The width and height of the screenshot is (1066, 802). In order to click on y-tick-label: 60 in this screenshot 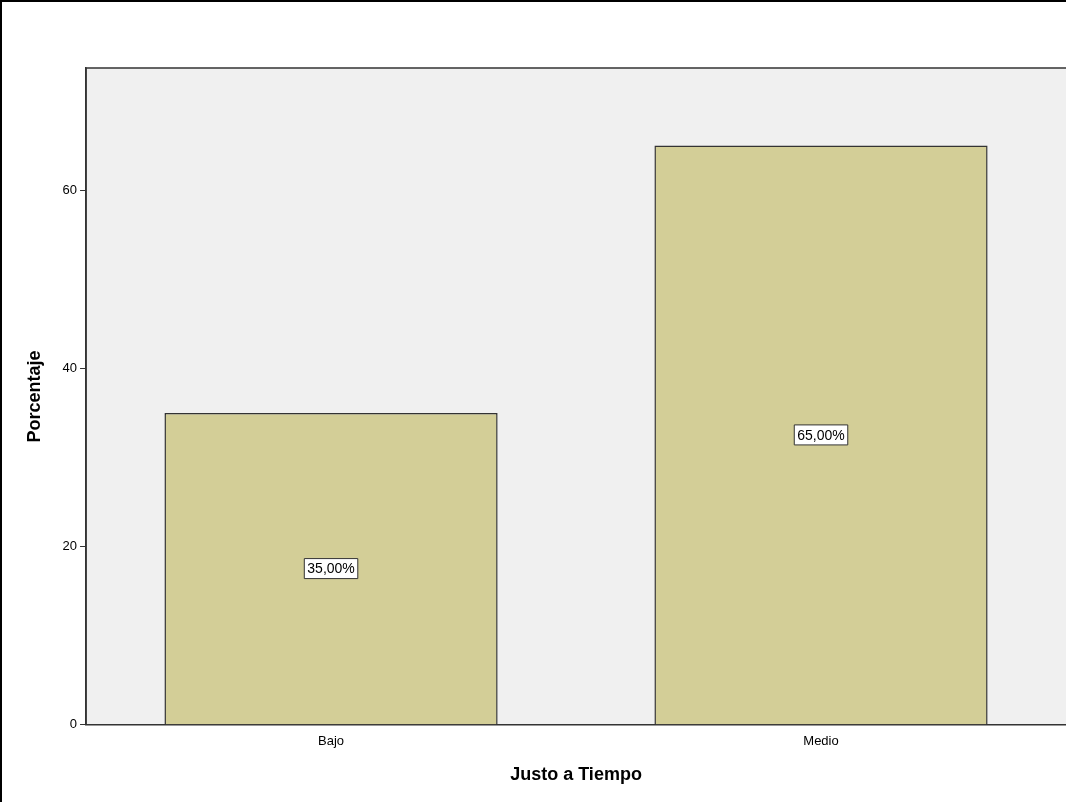, I will do `click(70, 189)`.